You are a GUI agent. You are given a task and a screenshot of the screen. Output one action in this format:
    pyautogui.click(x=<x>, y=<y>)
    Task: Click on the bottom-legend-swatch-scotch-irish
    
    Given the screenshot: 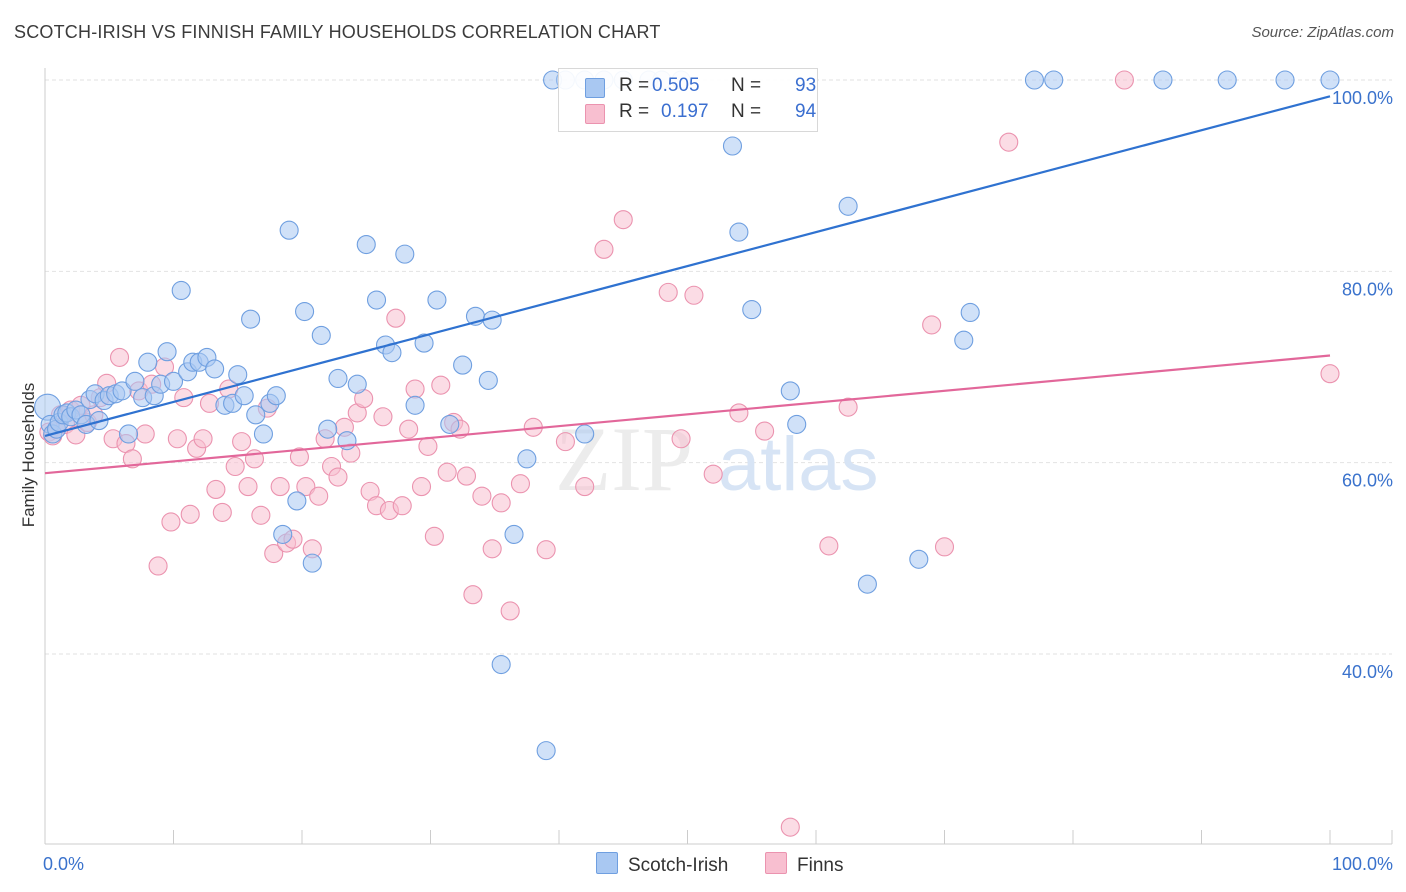 What is the action you would take?
    pyautogui.click(x=607, y=863)
    